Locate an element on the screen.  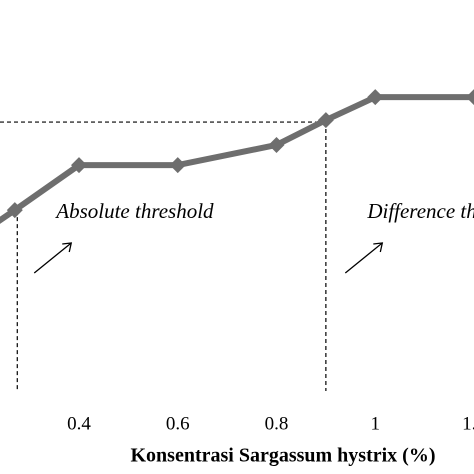
x-tick-label: 0.8 is located at coordinates (277, 423).